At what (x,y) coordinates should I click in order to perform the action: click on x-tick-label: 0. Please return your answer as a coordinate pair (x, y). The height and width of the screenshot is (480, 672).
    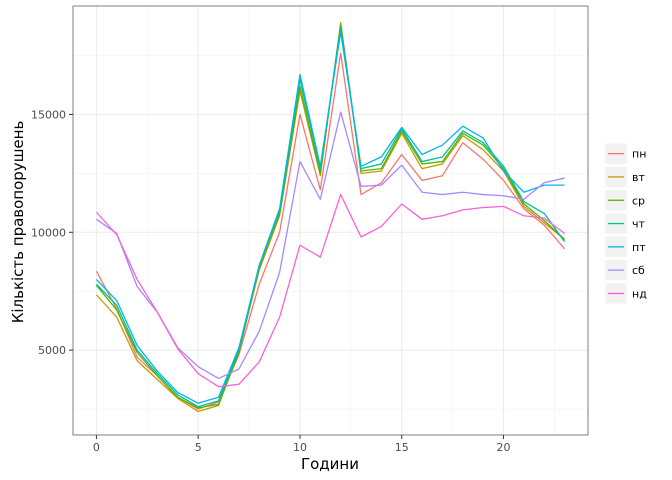
    Looking at the image, I should click on (96, 447).